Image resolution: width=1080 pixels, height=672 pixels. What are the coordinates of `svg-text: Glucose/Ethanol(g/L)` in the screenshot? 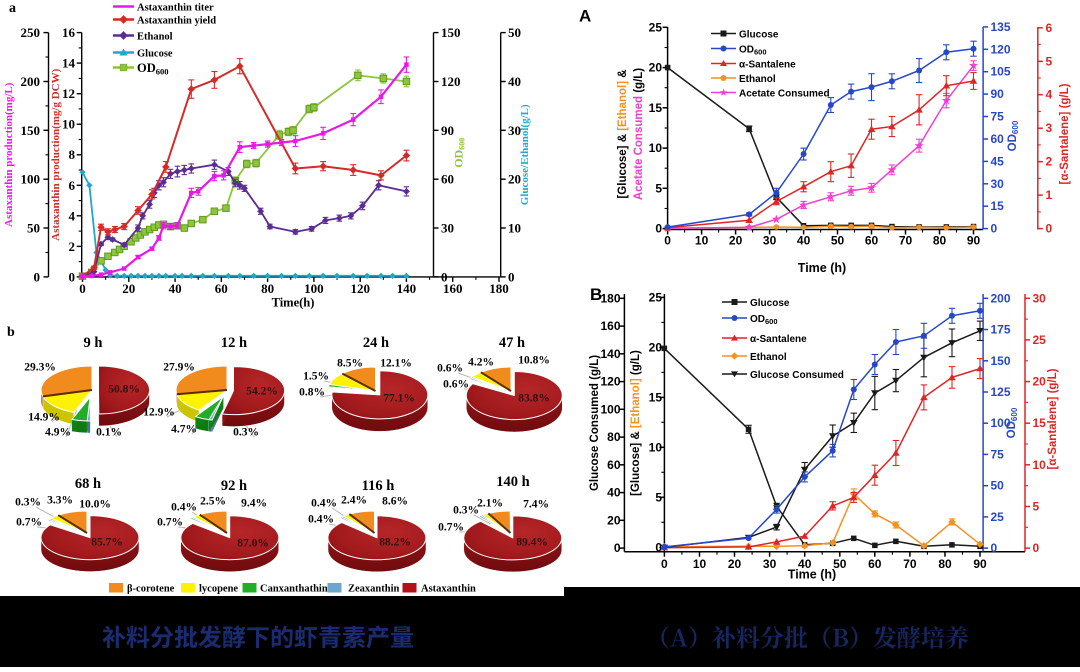 It's located at (525, 154).